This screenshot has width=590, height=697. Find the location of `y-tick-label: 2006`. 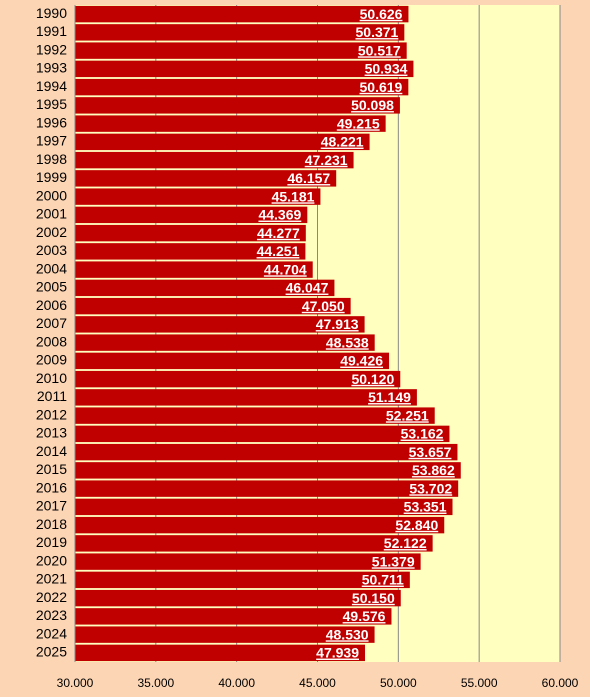

y-tick-label: 2006 is located at coordinates (51, 305).